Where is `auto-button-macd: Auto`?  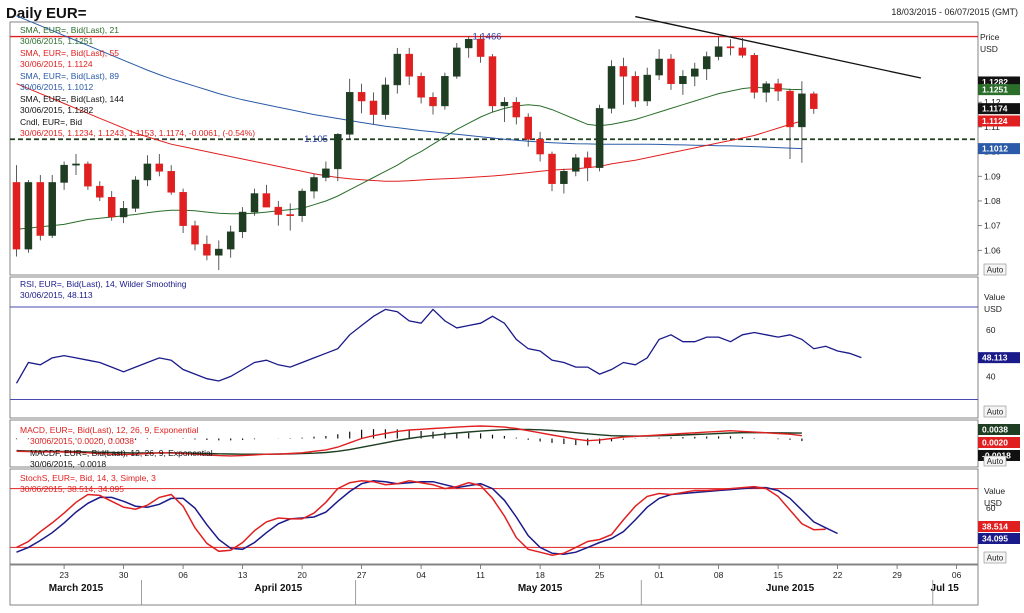
auto-button-macd: Auto is located at coordinates (995, 461).